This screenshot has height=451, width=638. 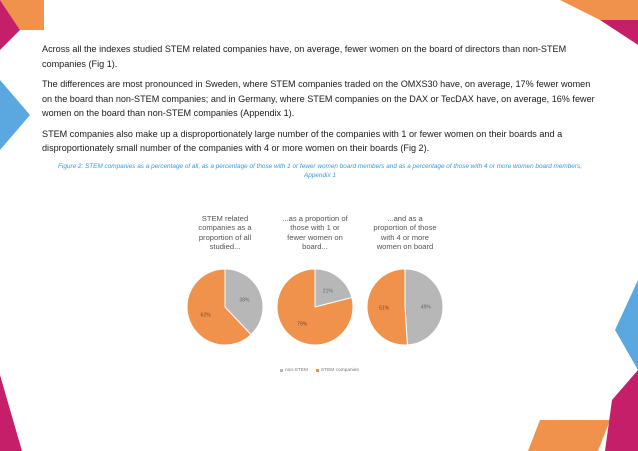 I want to click on pie-title-line: proportion of those, so click(x=405, y=228).